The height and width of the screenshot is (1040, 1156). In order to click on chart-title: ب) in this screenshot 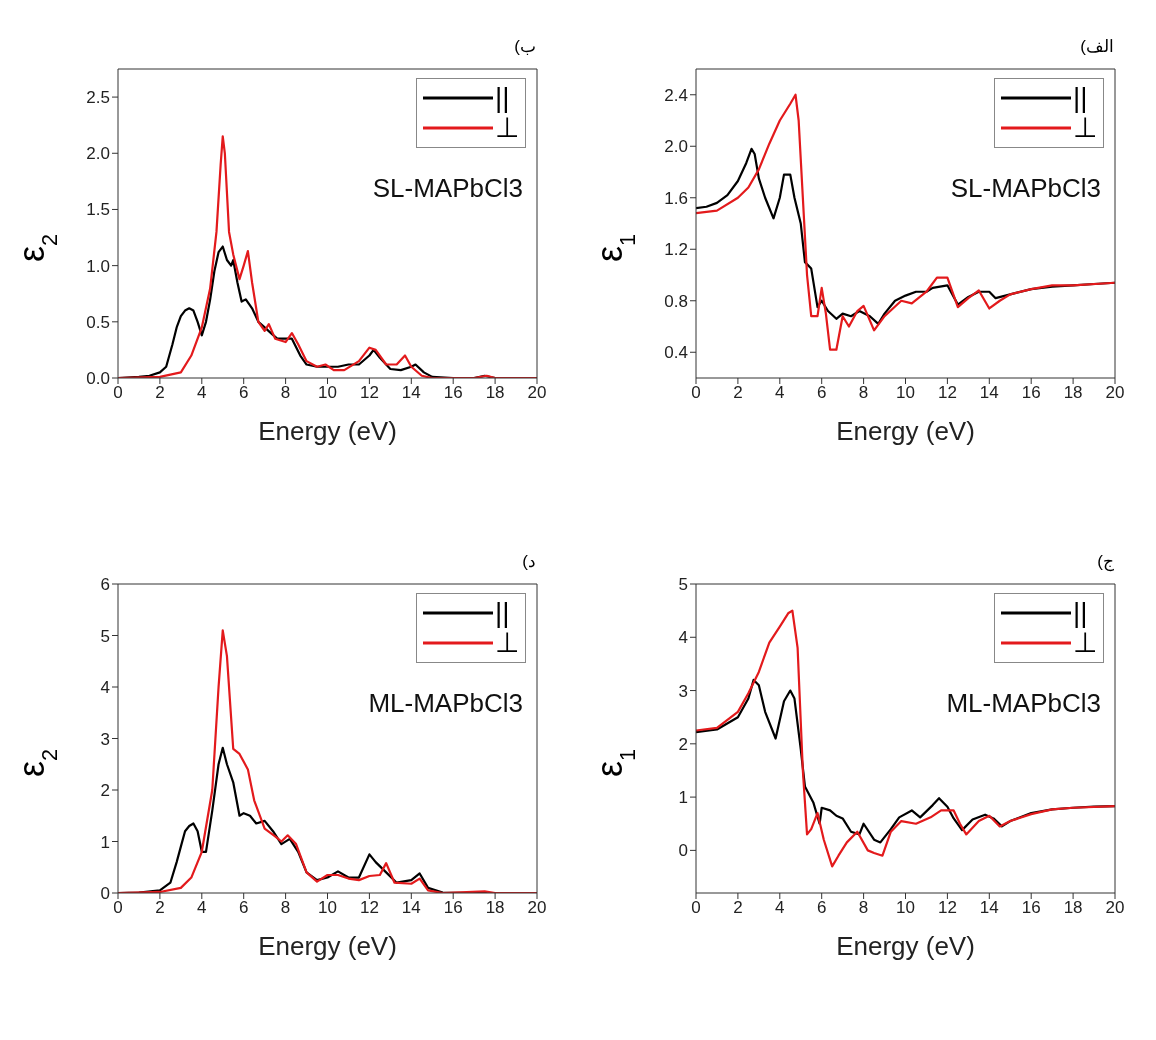, I will do `click(525, 46)`.